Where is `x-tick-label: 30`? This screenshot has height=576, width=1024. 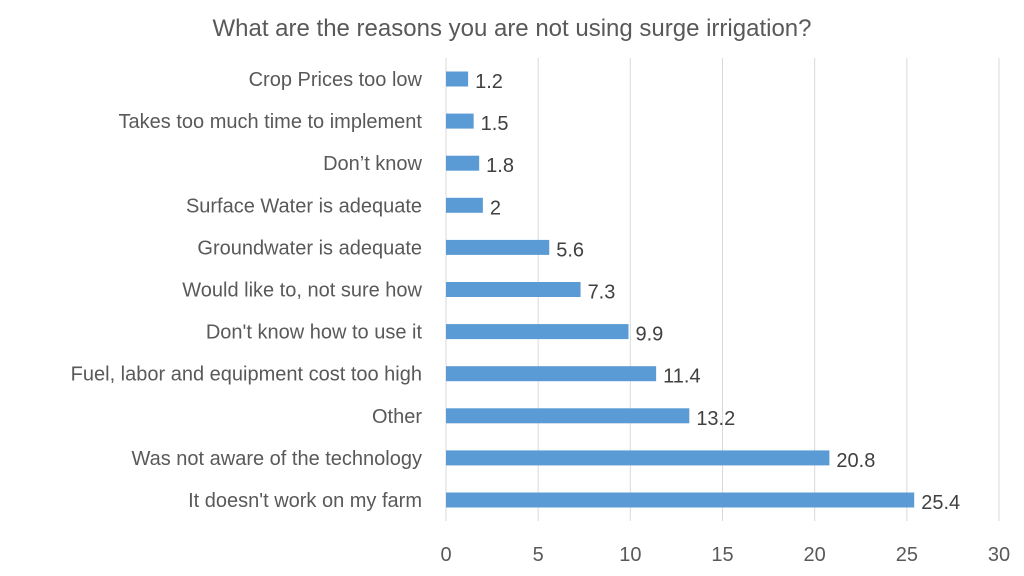
x-tick-label: 30 is located at coordinates (999, 555).